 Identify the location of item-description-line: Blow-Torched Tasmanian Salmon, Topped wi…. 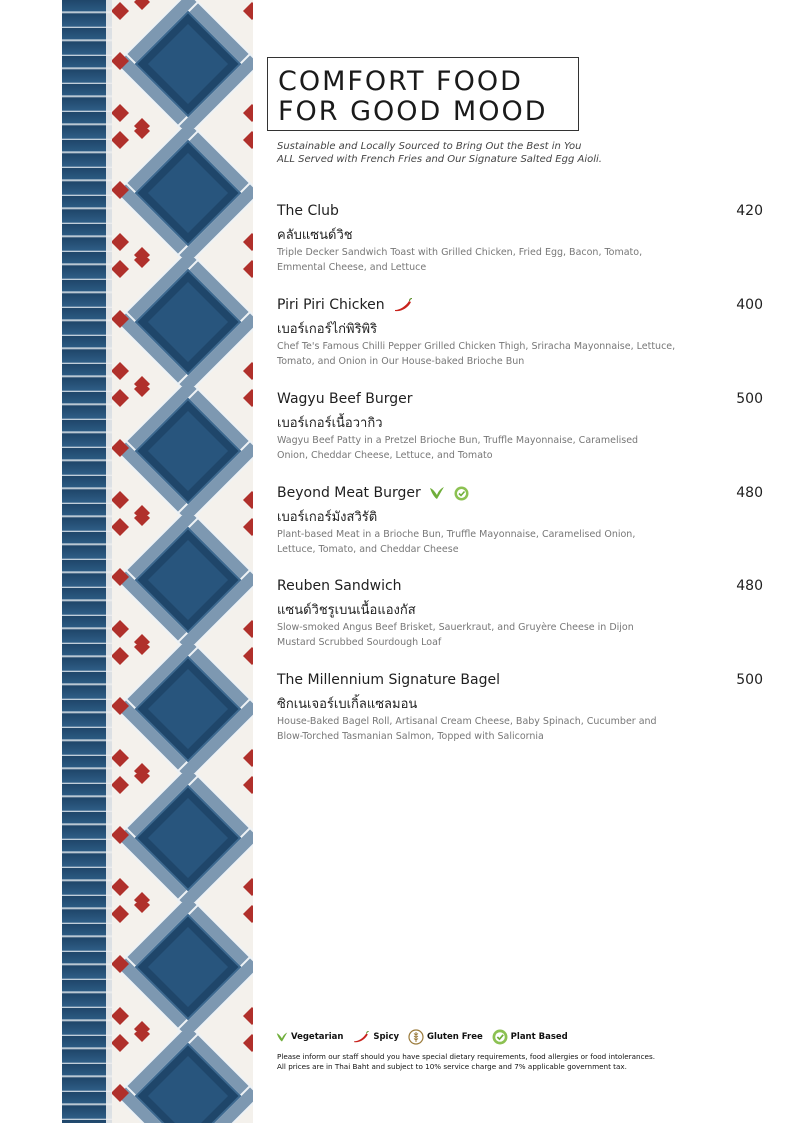
(410, 736).